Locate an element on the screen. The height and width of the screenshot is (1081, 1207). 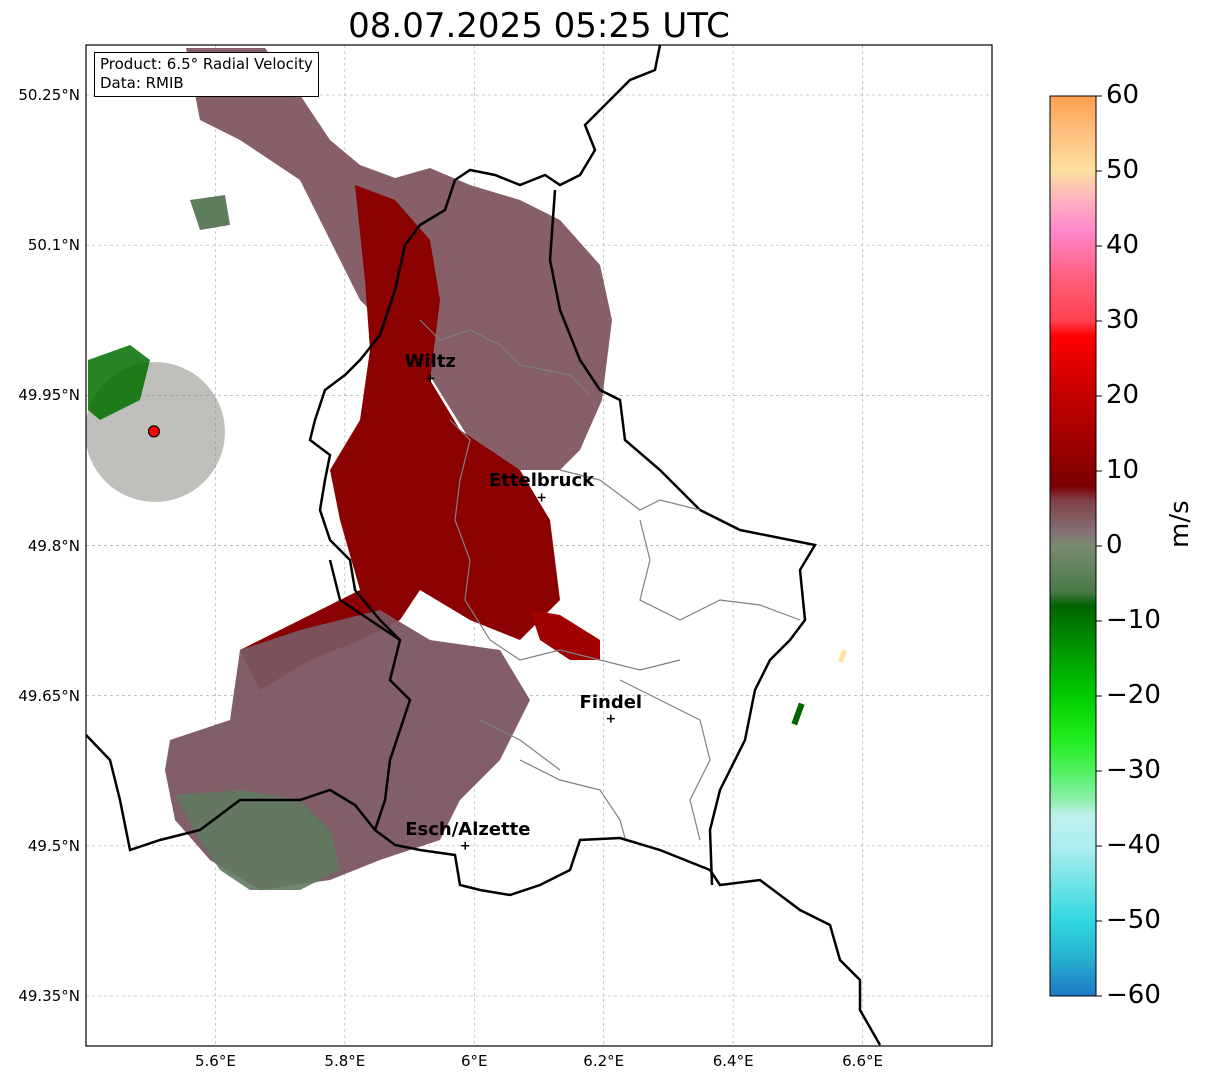
velocity-echo-east-yellow is located at coordinates (842, 656).